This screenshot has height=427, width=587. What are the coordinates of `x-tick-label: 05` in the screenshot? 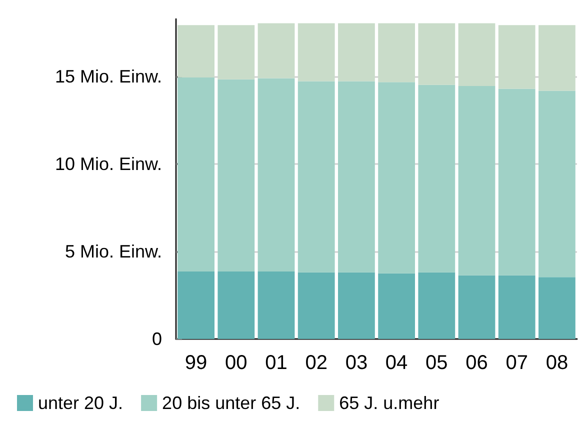 It's located at (437, 363).